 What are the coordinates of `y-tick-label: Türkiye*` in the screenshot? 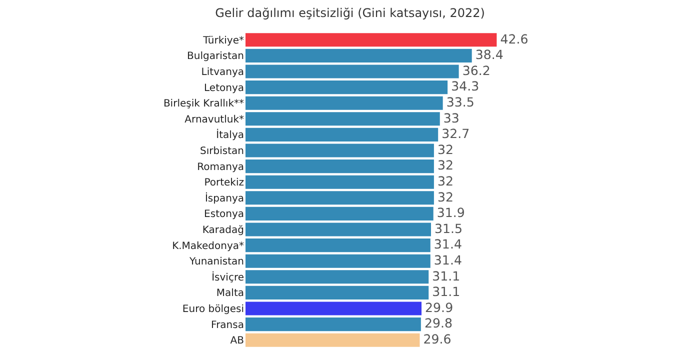 It's located at (223, 40).